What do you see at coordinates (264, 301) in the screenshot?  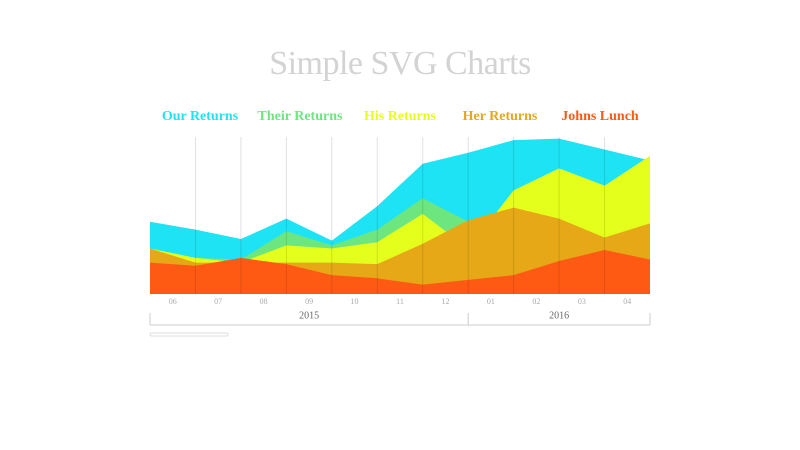 I see `x-tick-label: 08` at bounding box center [264, 301].